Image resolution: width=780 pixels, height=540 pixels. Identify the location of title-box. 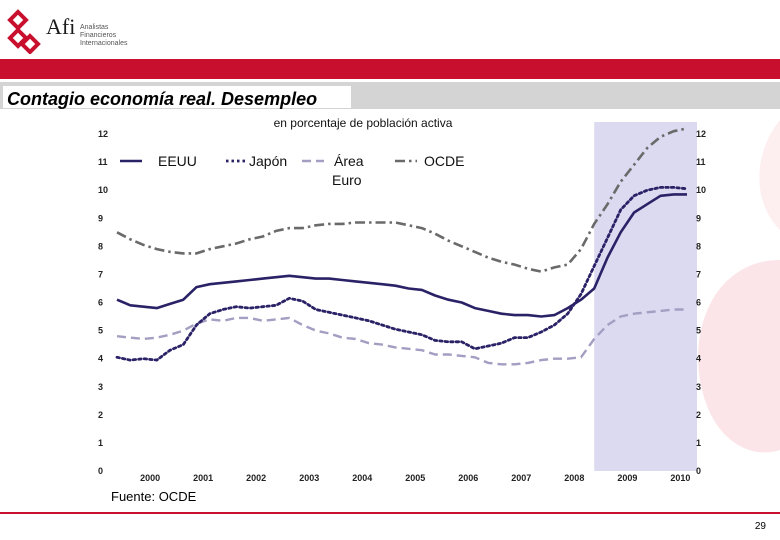
(177, 97).